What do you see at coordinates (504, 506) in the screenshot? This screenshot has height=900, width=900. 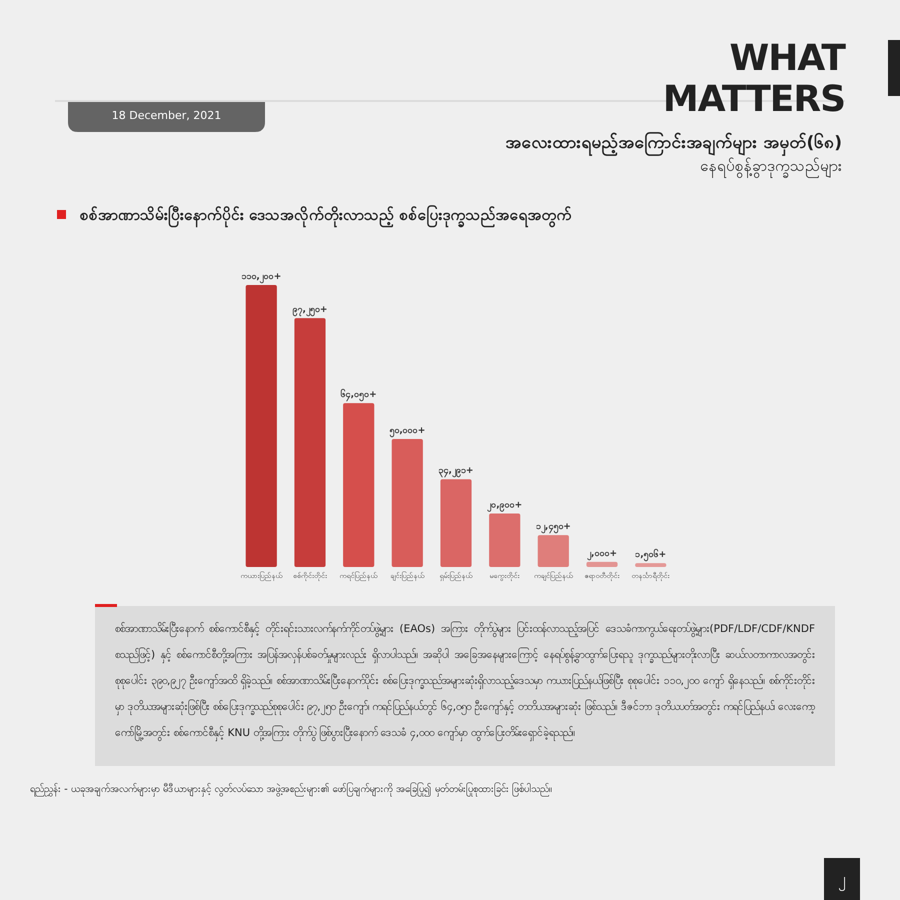 I see `data-label: ၂၀,၉၀၀+` at bounding box center [504, 506].